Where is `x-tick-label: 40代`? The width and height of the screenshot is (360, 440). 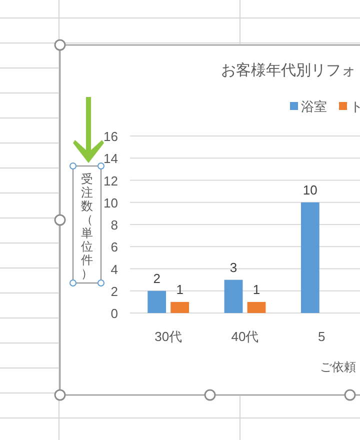
x-tick-label: 40代 is located at coordinates (245, 336).